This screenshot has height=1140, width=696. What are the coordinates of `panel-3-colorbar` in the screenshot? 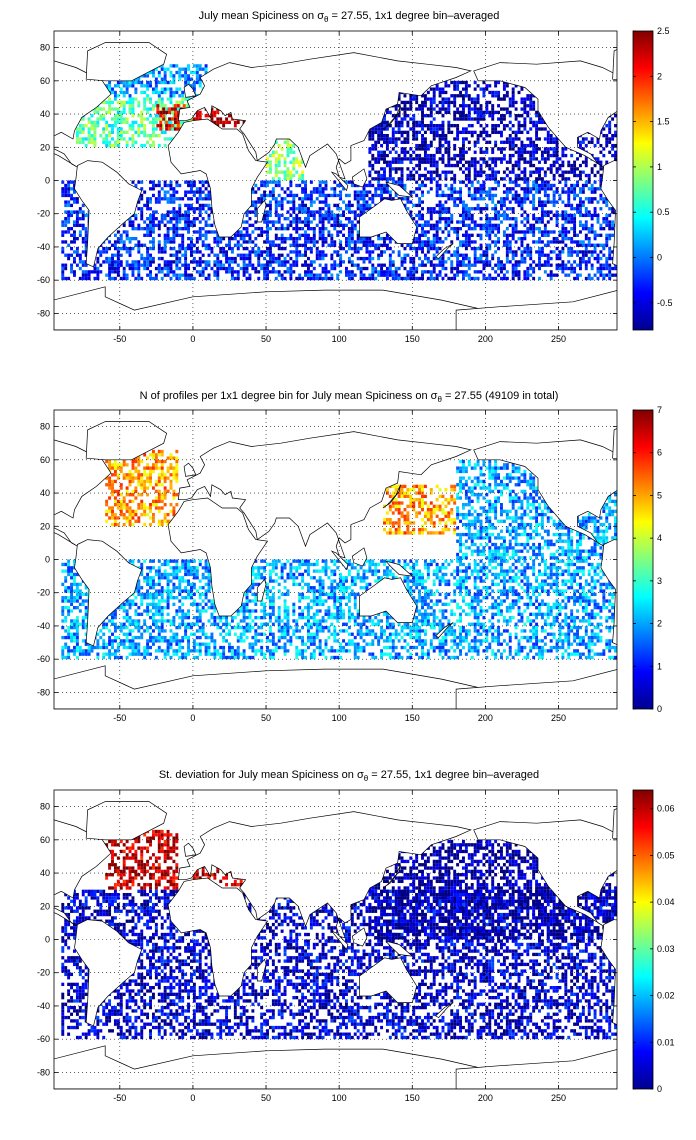 It's located at (643, 939).